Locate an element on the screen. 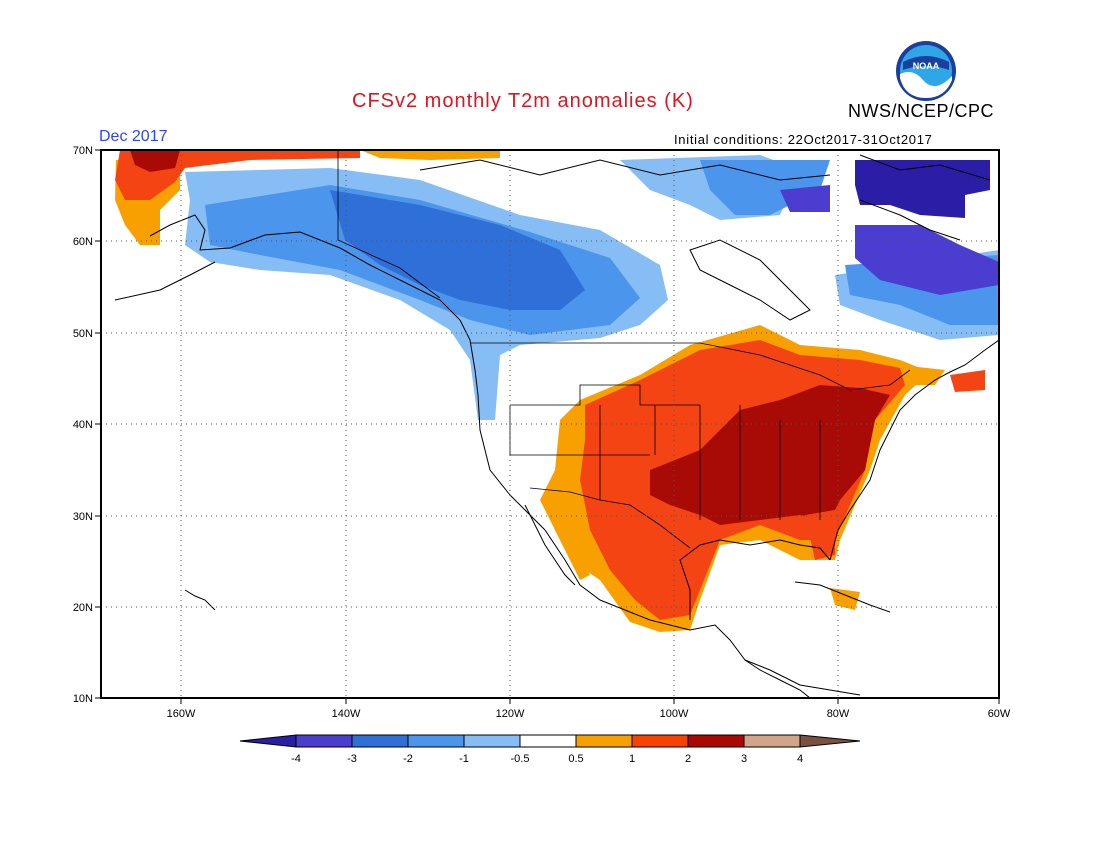 Image resolution: width=1100 pixels, height=850 pixels. lon-axis: 160W 140W 120W 100W 80W 60W is located at coordinates (589, 709).